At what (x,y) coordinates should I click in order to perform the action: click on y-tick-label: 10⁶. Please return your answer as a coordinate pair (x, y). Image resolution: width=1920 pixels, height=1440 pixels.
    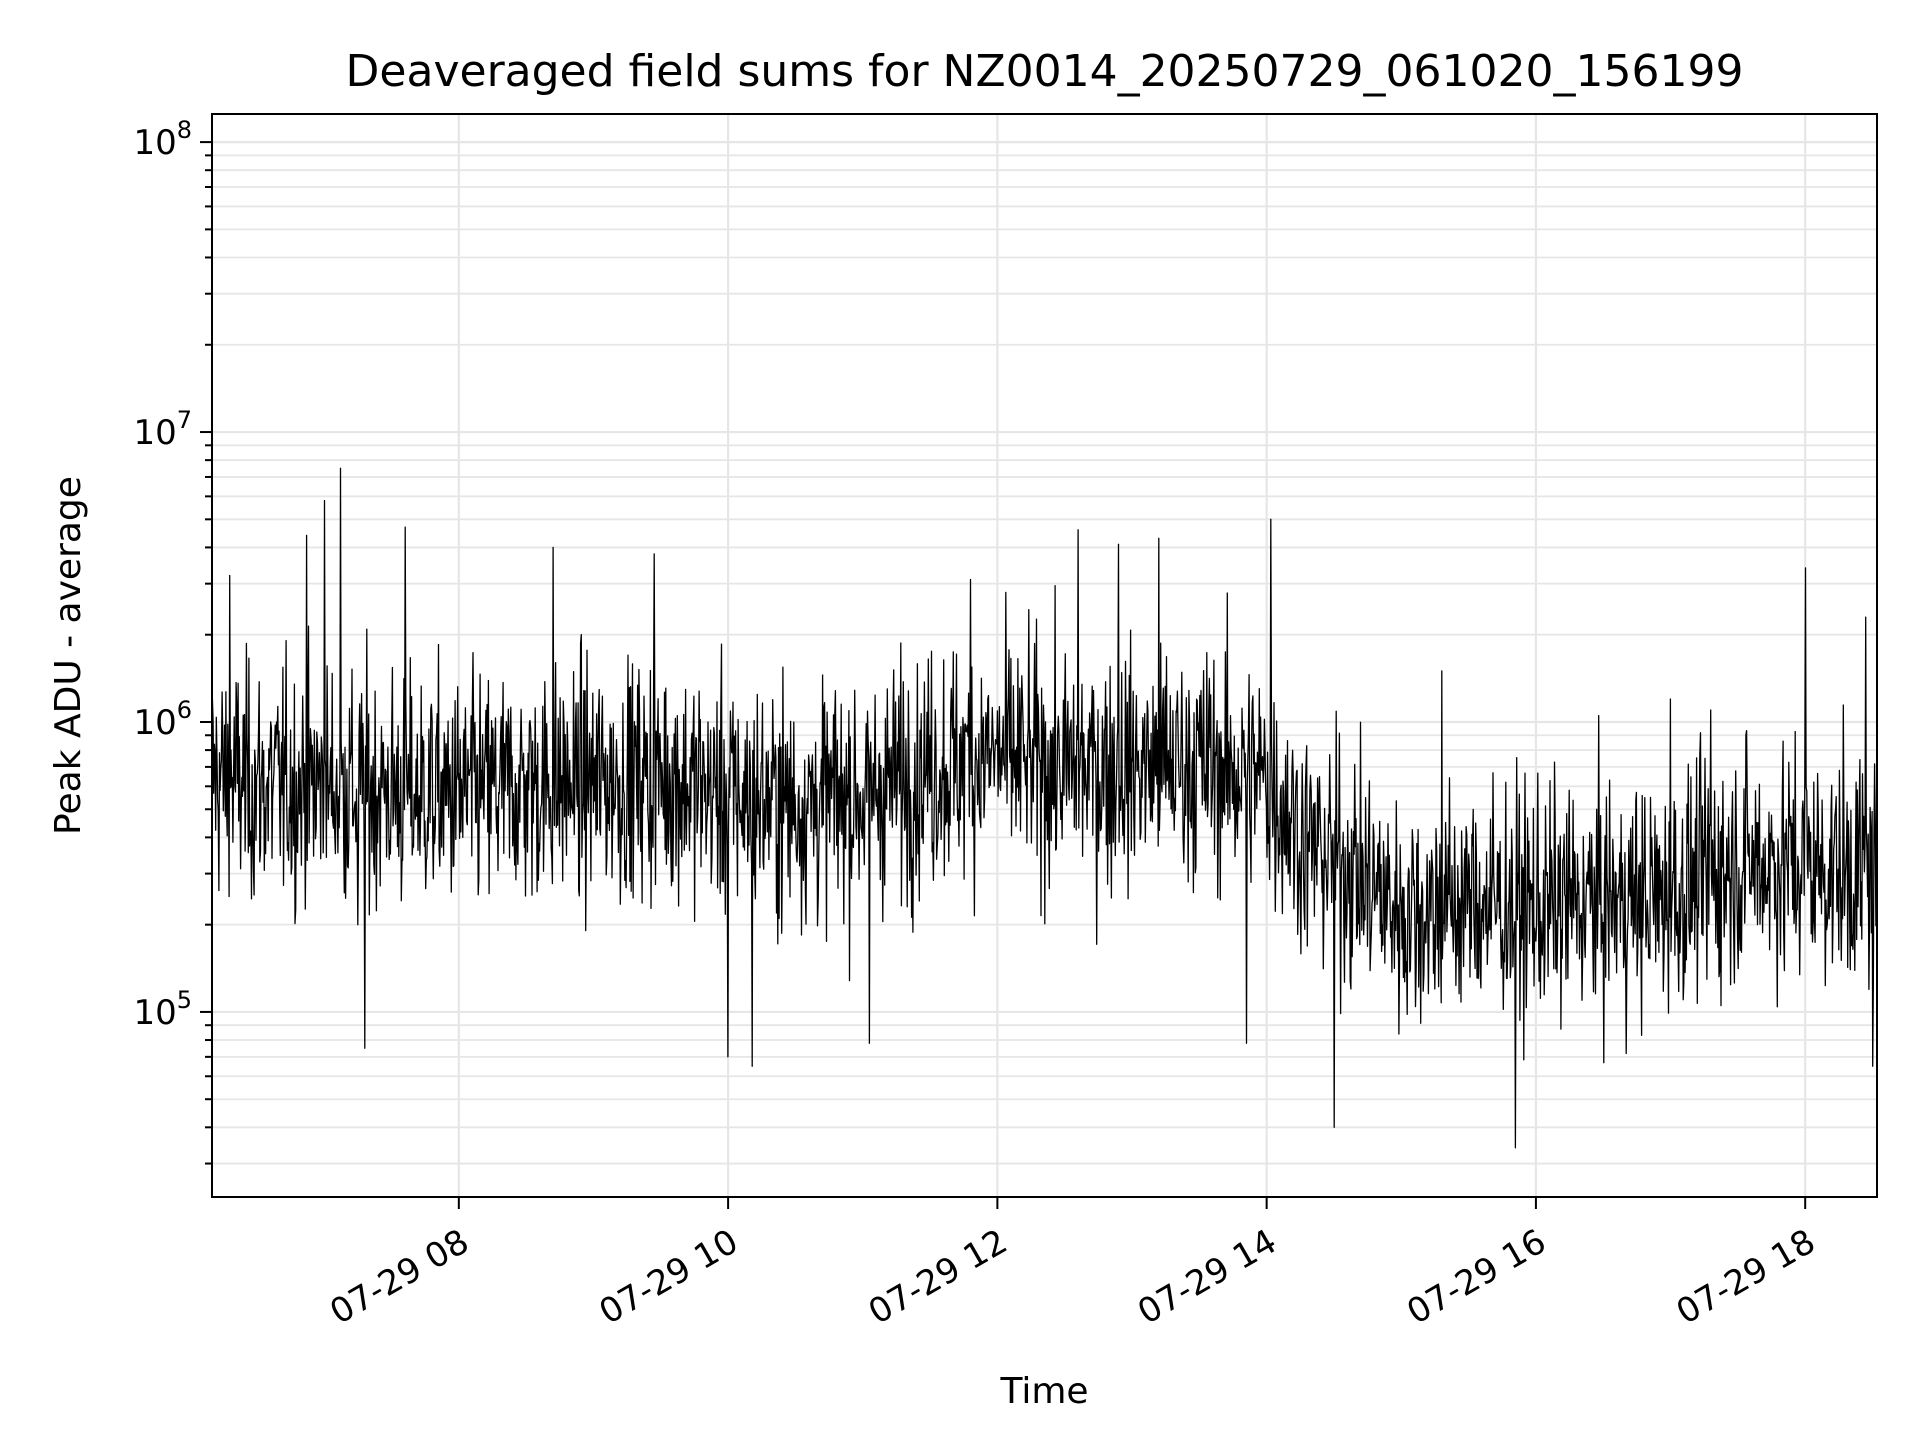
    Looking at the image, I should click on (162, 719).